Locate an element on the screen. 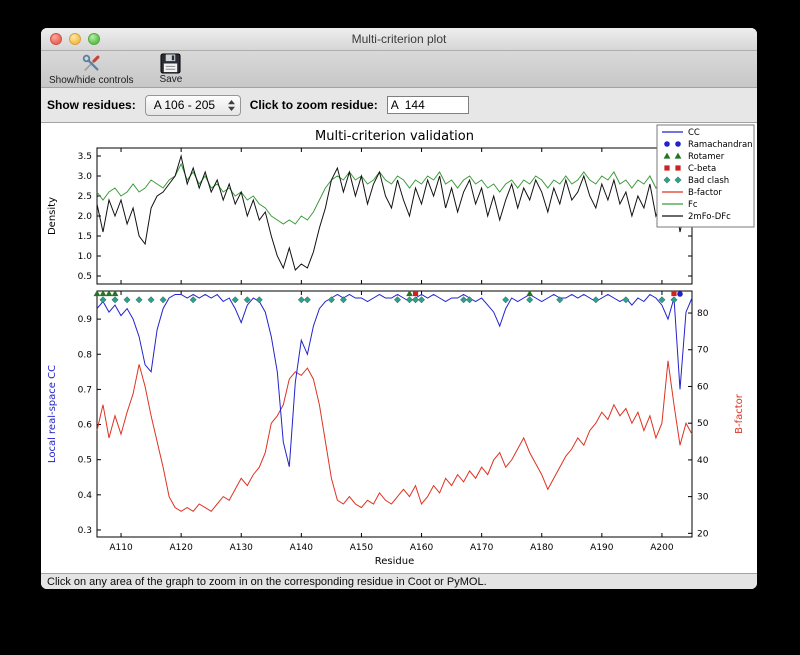 The height and width of the screenshot is (655, 800). zoom-residue-input is located at coordinates (427, 105).